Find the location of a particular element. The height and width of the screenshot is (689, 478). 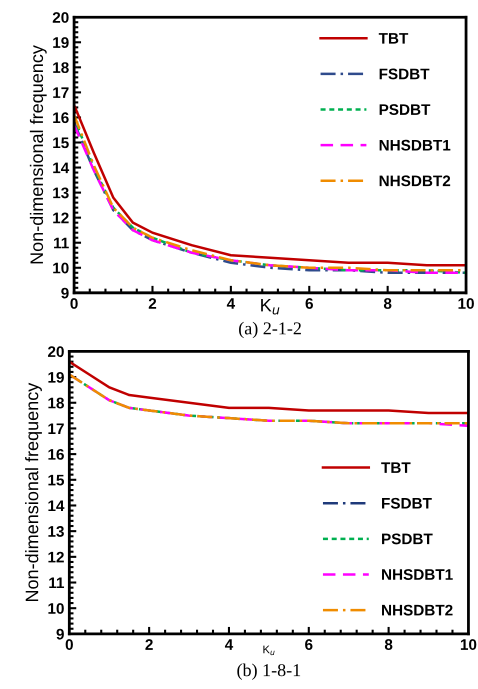

line-series is located at coordinates (268, 387).